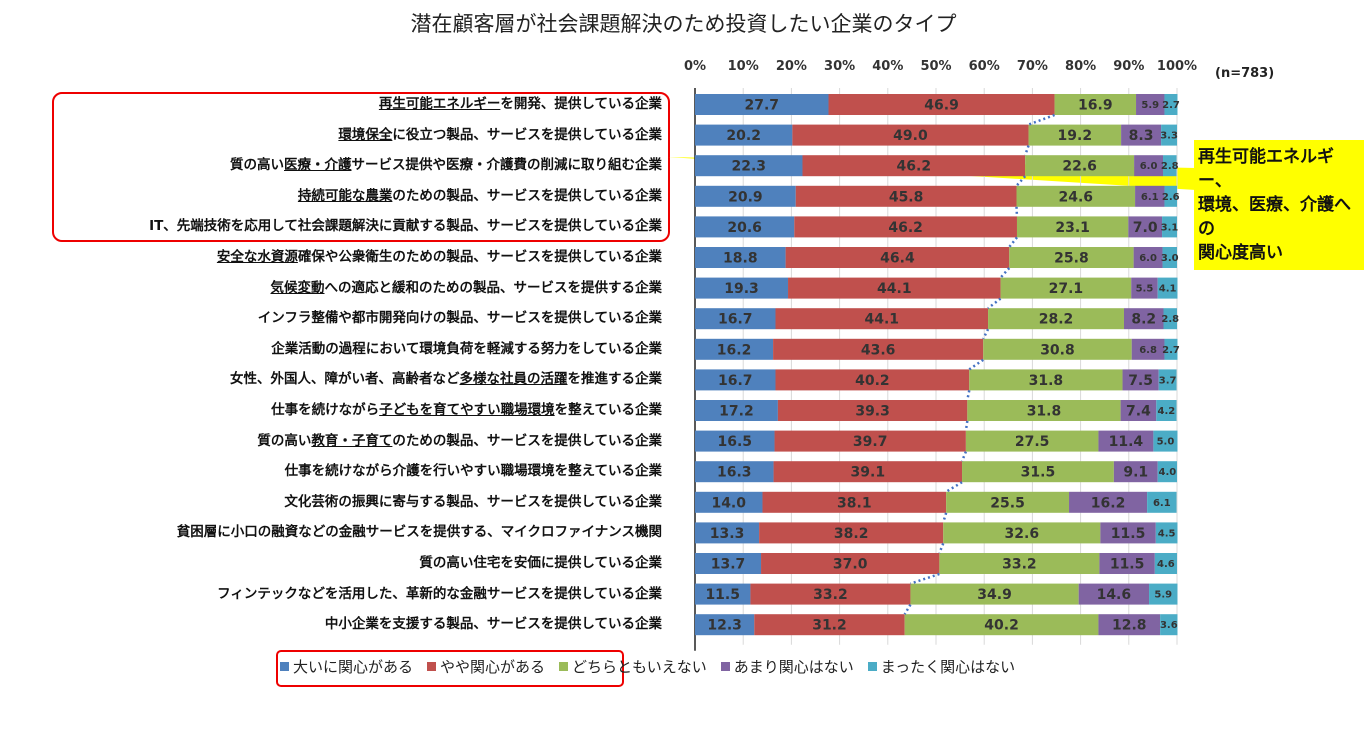  Describe the element at coordinates (1072, 228) in the screenshot. I see `data-label: 23.1` at that location.